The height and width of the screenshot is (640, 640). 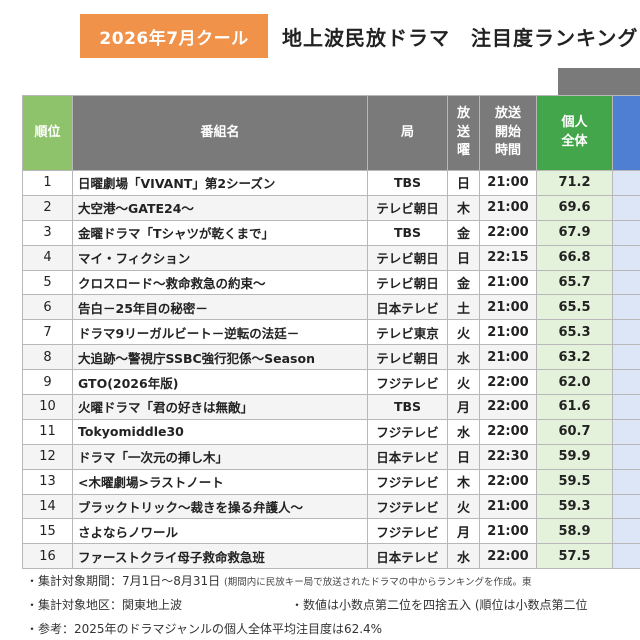 I want to click on column-header-time-line: 放送, so click(x=507, y=113).